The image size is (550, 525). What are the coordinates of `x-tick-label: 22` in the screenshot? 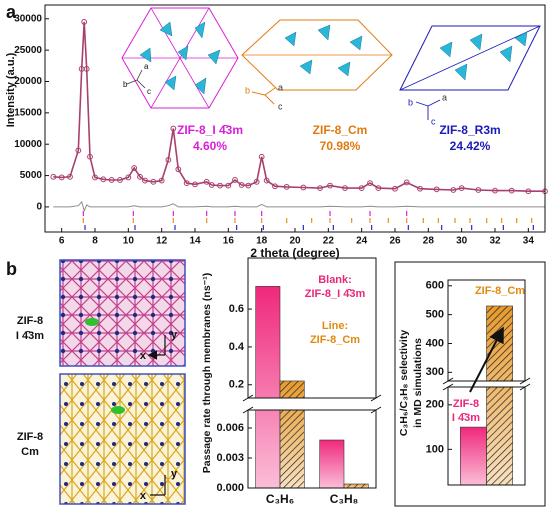 It's located at (329, 241).